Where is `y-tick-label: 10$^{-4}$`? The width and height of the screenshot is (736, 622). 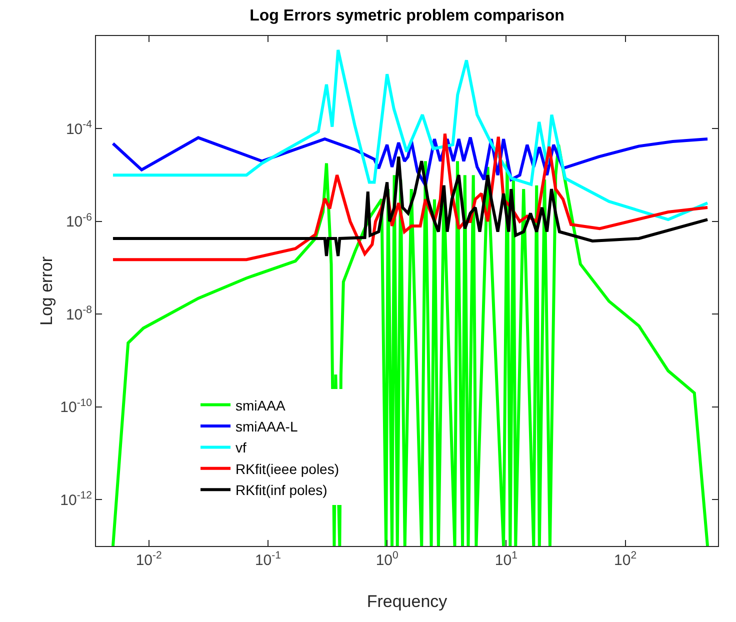 y-tick-label: 10$^{-4}$ is located at coordinates (79, 128).